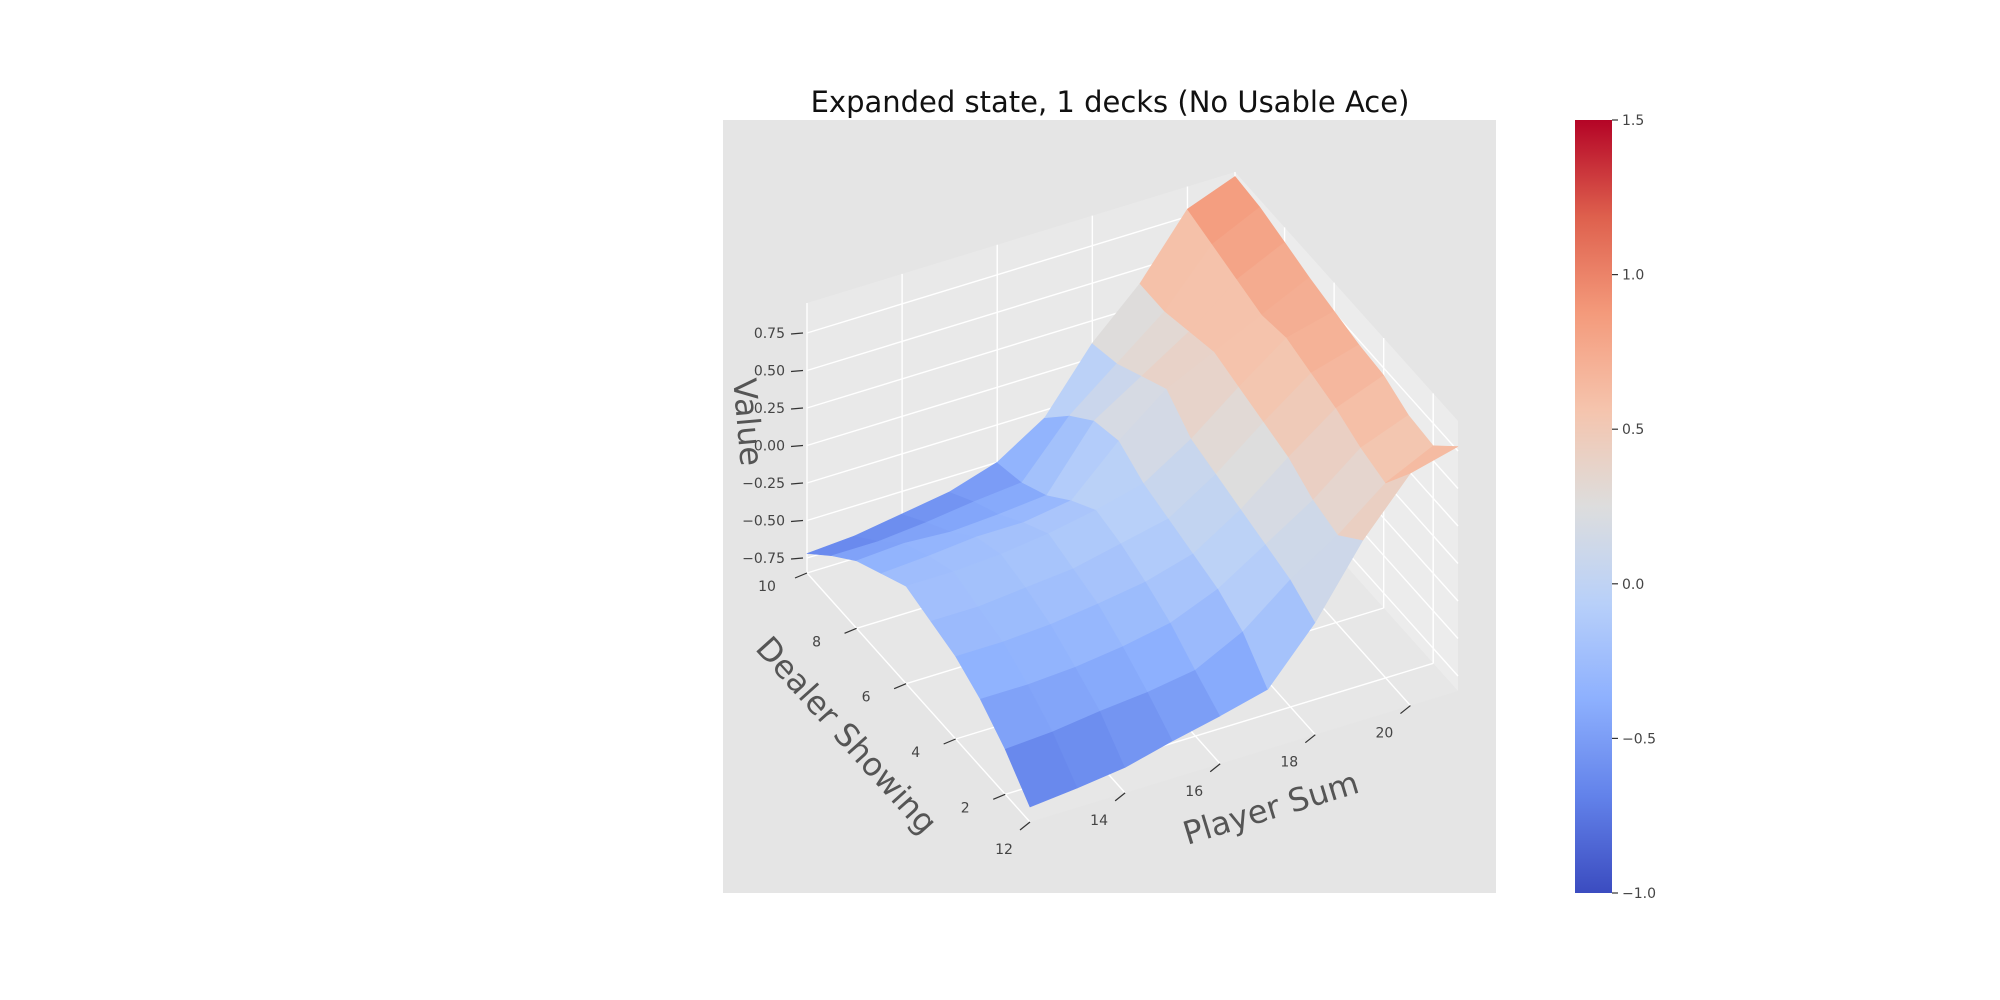  What do you see at coordinates (1633, 121) in the screenshot?
I see `colorbar-tick-label: 1.5` at bounding box center [1633, 121].